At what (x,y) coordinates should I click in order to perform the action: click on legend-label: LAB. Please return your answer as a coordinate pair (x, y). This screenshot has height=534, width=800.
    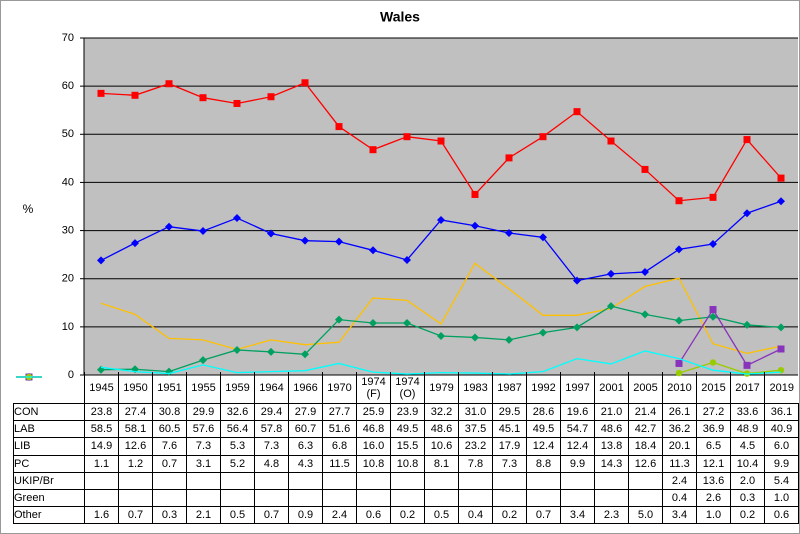
    Looking at the image, I should click on (24, 429).